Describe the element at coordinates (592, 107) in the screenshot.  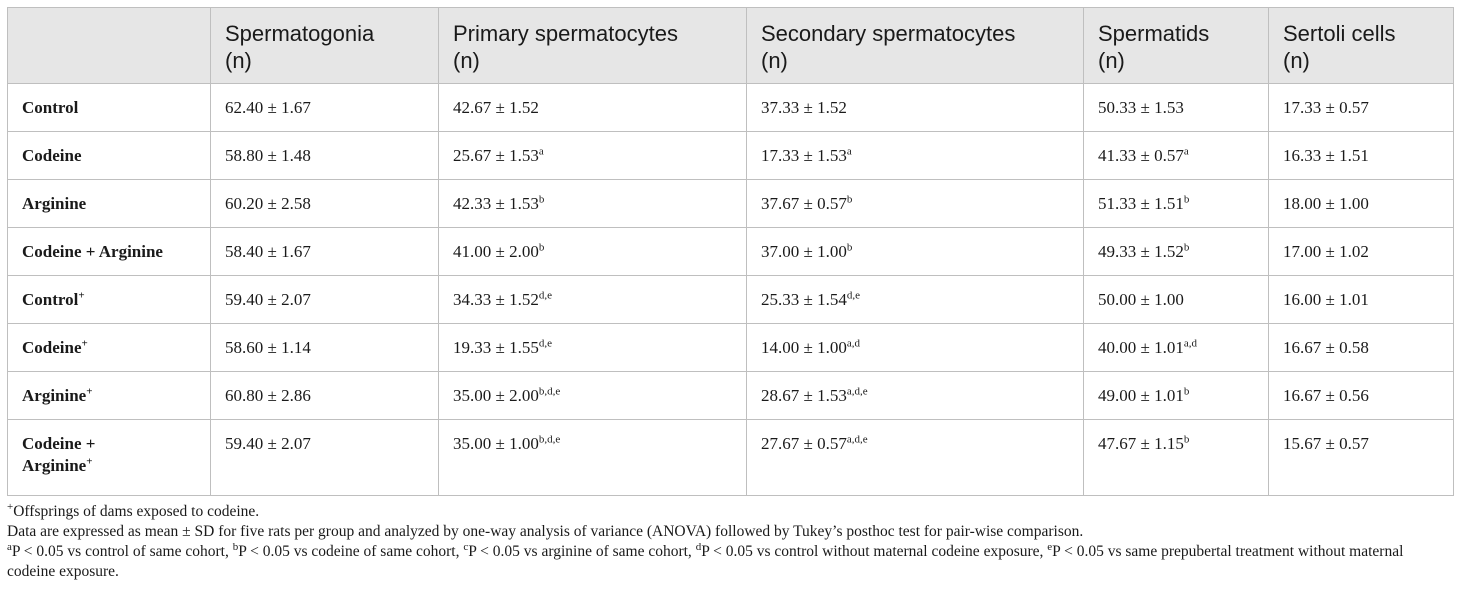
I see `value-cell-primary-spermatocytes: 42.67 ± 1.52` at that location.